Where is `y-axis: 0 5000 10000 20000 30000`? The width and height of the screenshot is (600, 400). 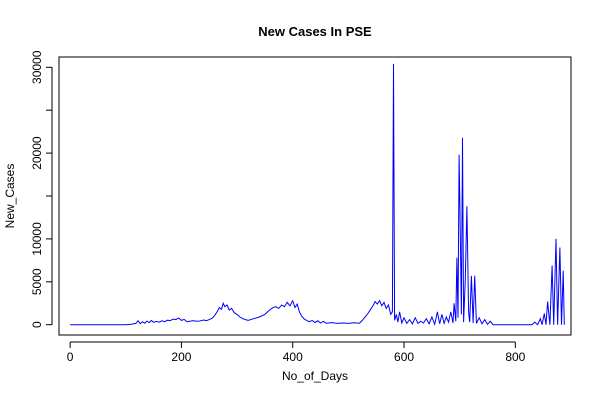 y-axis: 0 5000 10000 20000 30000 is located at coordinates (41, 189).